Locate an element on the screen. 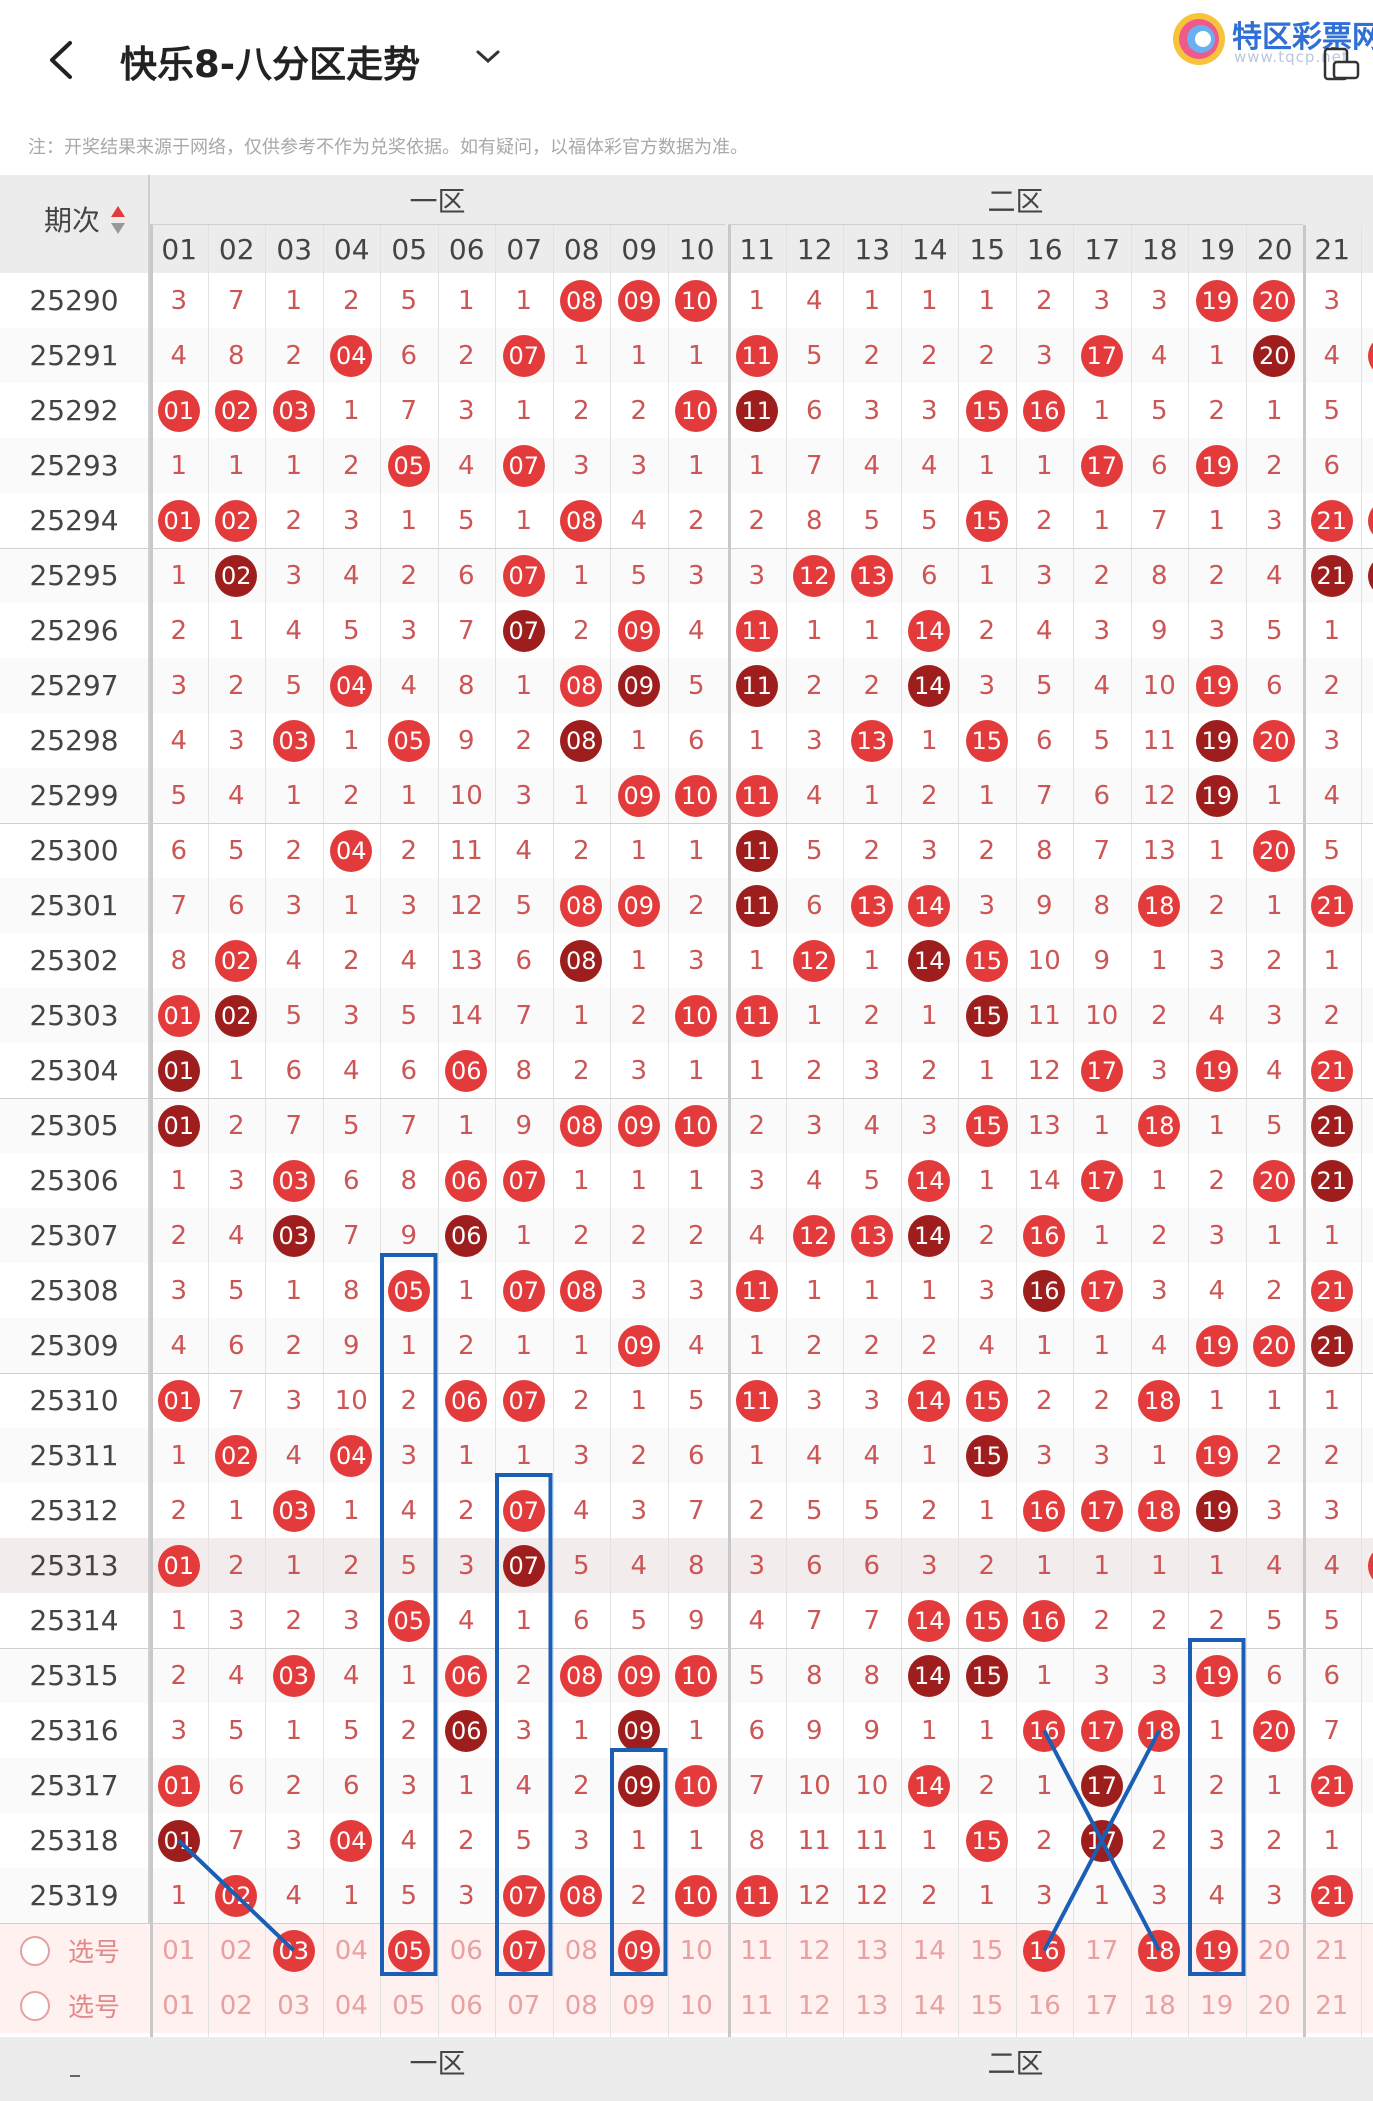 This screenshot has width=1373, height=2101. select-number: 16 is located at coordinates (1044, 2005).